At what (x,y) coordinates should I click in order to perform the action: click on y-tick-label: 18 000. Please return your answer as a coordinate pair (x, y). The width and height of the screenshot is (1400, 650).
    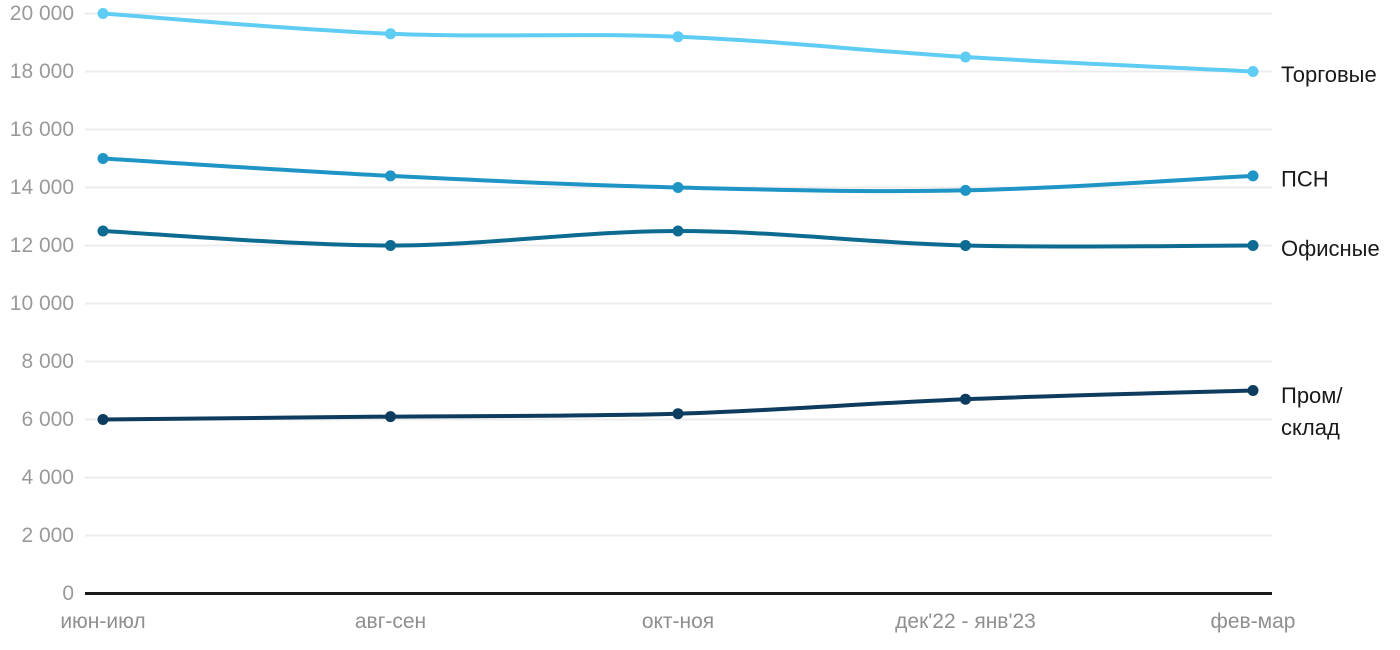
    Looking at the image, I should click on (42, 71).